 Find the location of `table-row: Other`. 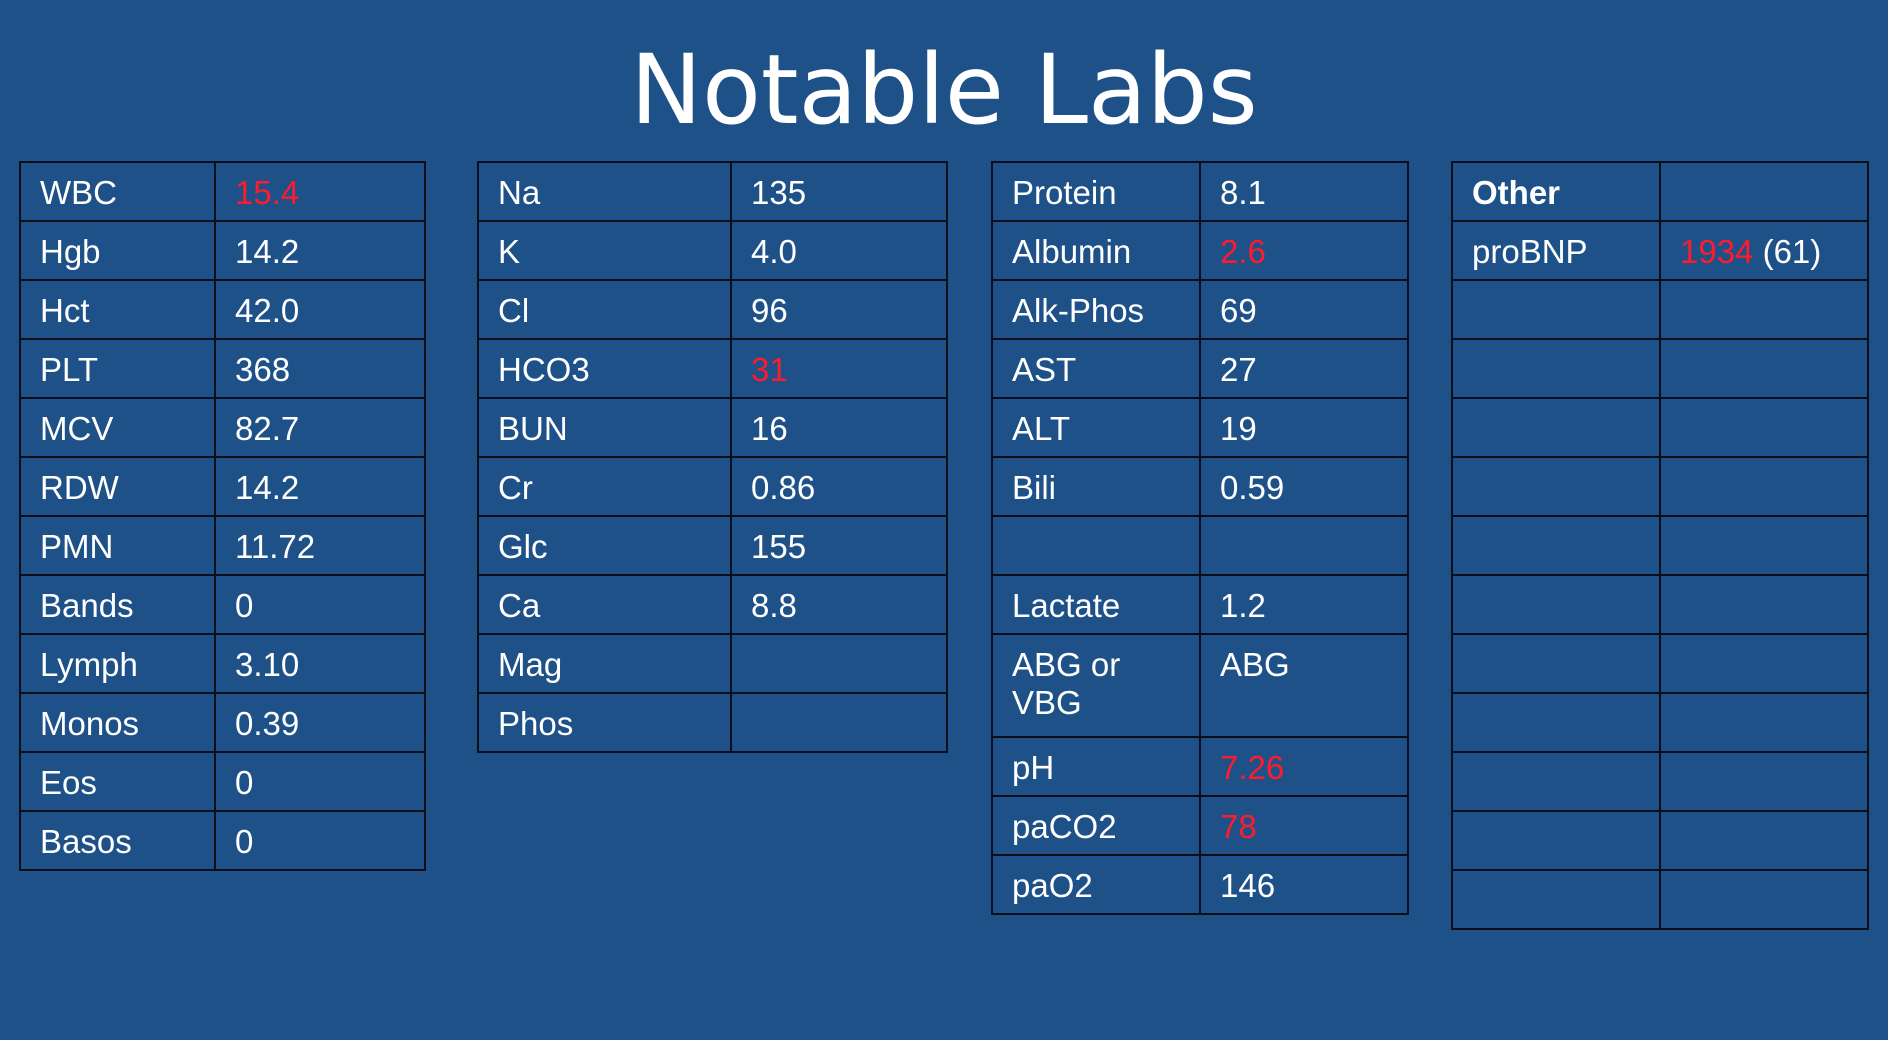

table-row: Other is located at coordinates (1660, 191).